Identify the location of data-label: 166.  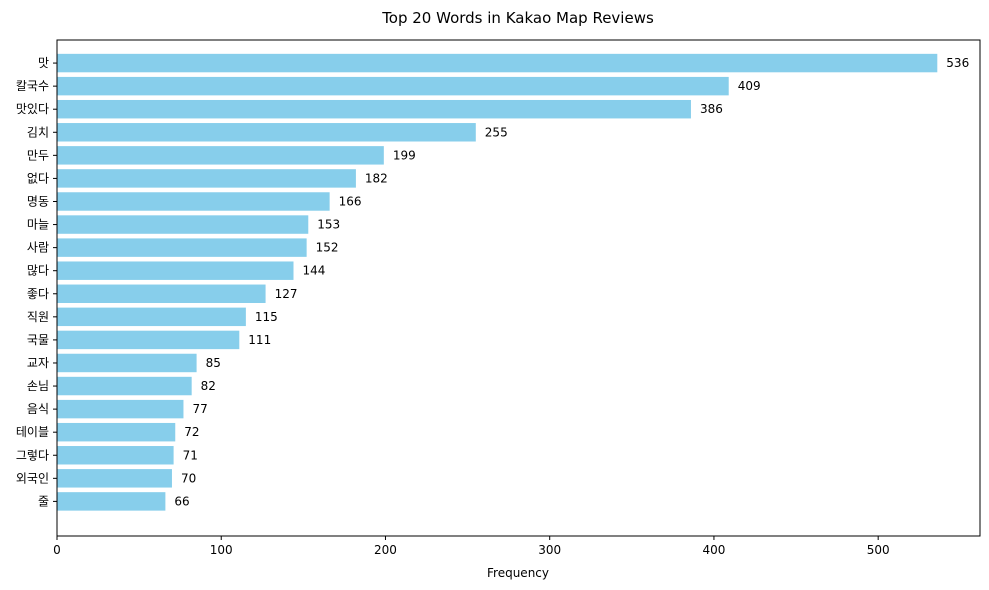
(350, 201).